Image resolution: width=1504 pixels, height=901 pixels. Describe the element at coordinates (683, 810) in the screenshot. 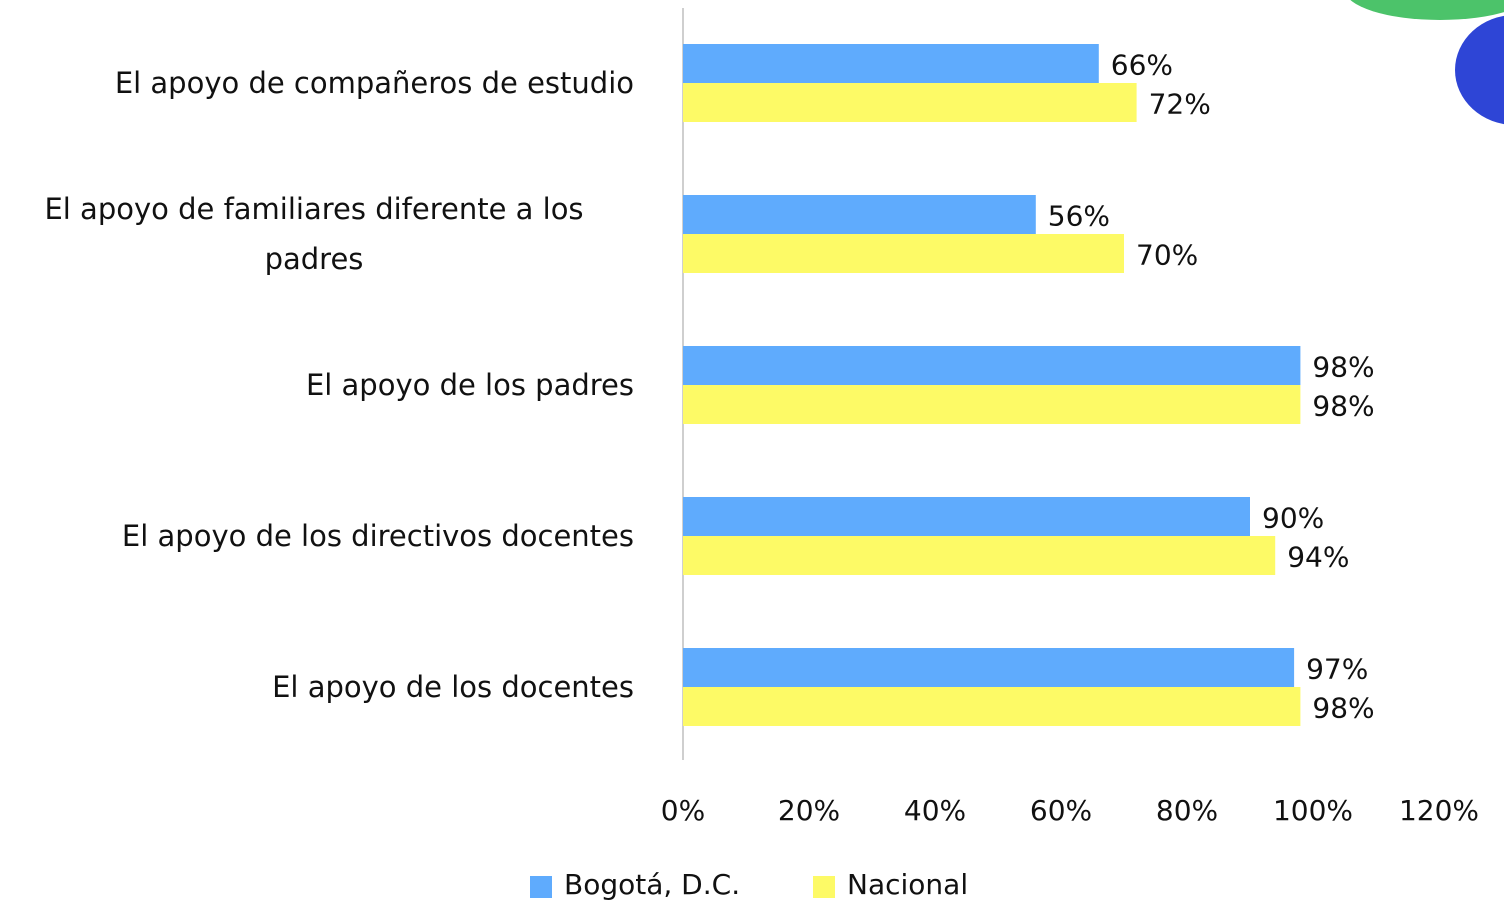

I see `x-tick-label: 0%` at that location.